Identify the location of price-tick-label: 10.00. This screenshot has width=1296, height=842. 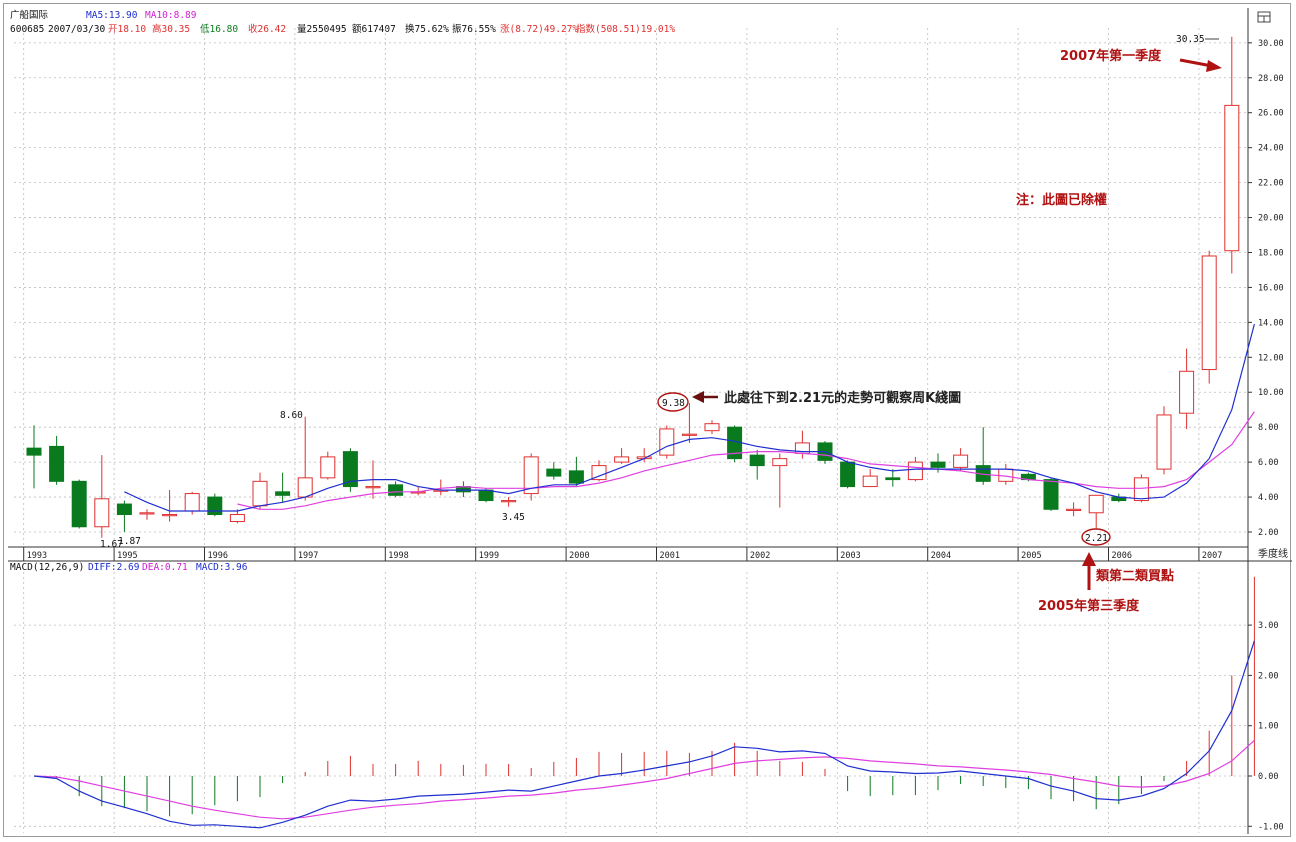
(1271, 393).